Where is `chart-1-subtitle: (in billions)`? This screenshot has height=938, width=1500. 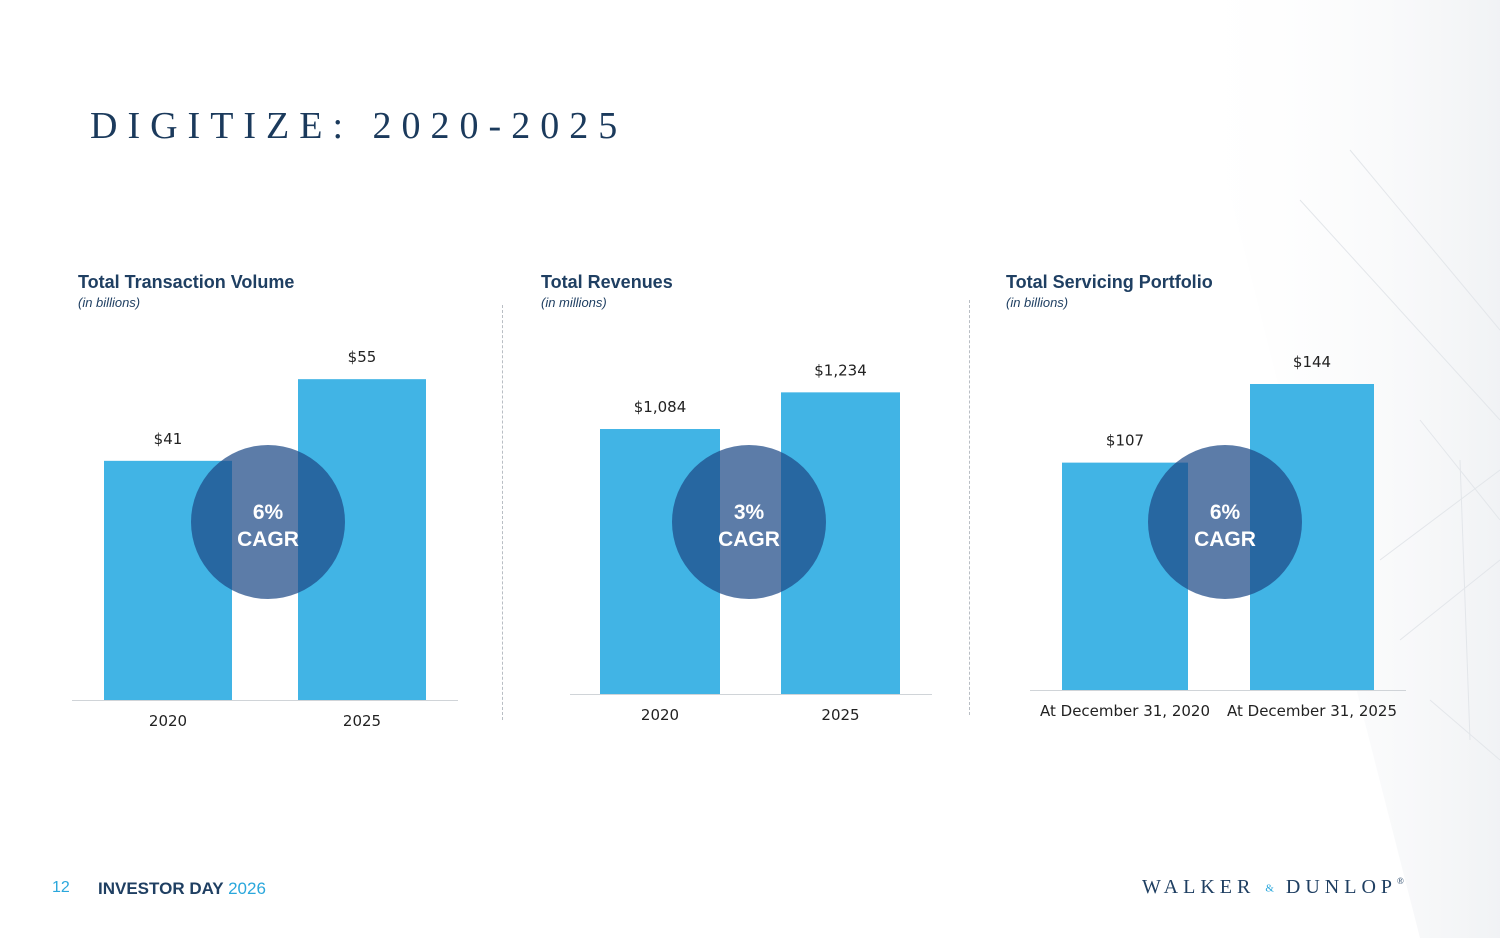 chart-1-subtitle: (in billions) is located at coordinates (109, 302).